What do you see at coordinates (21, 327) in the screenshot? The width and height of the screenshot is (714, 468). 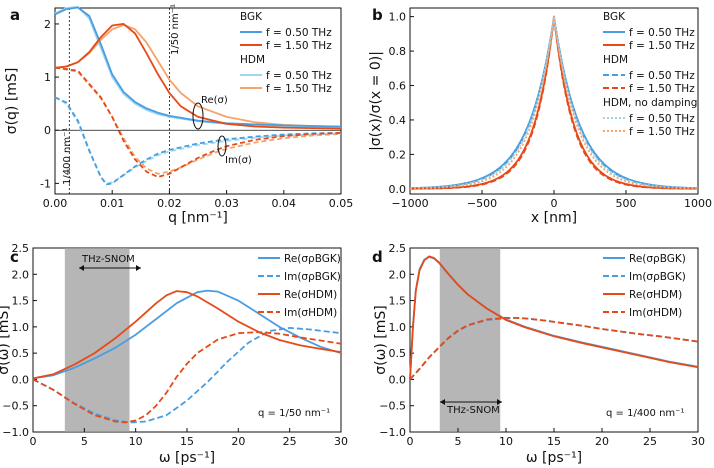 I see `ytick-label-c-4: 1.0` at bounding box center [21, 327].